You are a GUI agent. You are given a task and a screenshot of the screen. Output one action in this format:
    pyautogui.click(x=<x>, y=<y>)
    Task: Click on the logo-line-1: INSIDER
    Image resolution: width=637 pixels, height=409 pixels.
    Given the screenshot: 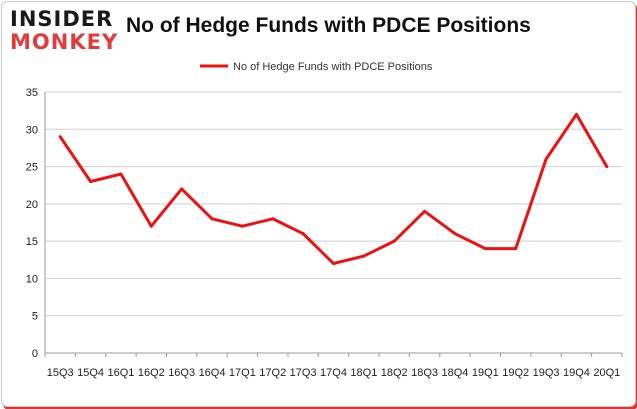 What is the action you would take?
    pyautogui.click(x=62, y=19)
    